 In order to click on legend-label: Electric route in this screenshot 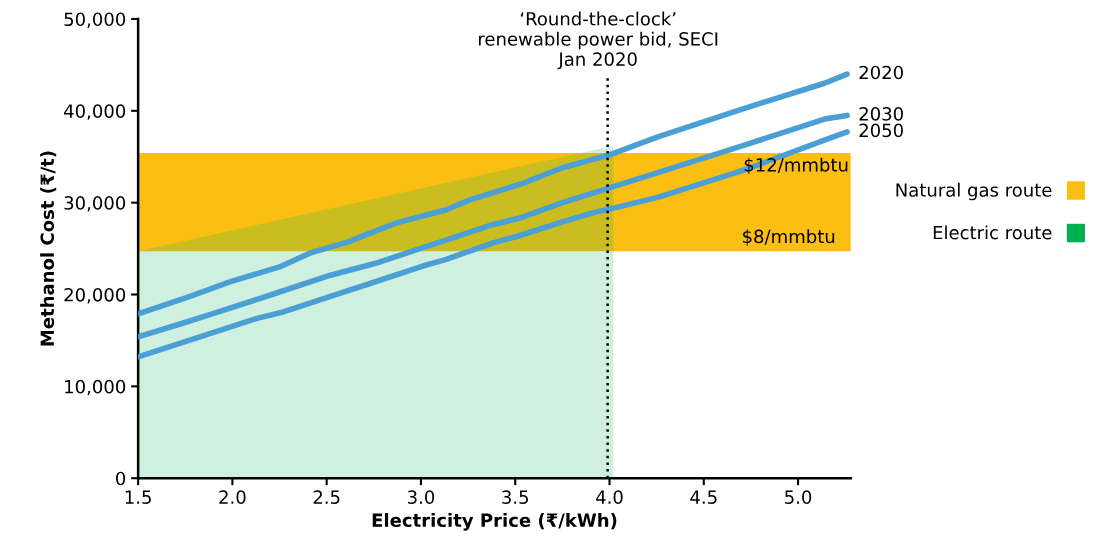, I will do `click(992, 232)`.